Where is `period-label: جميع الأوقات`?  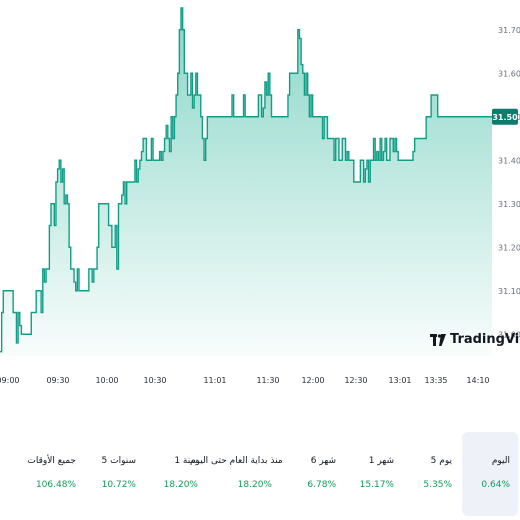 period-label: جميع الأوقات is located at coordinates (51, 461).